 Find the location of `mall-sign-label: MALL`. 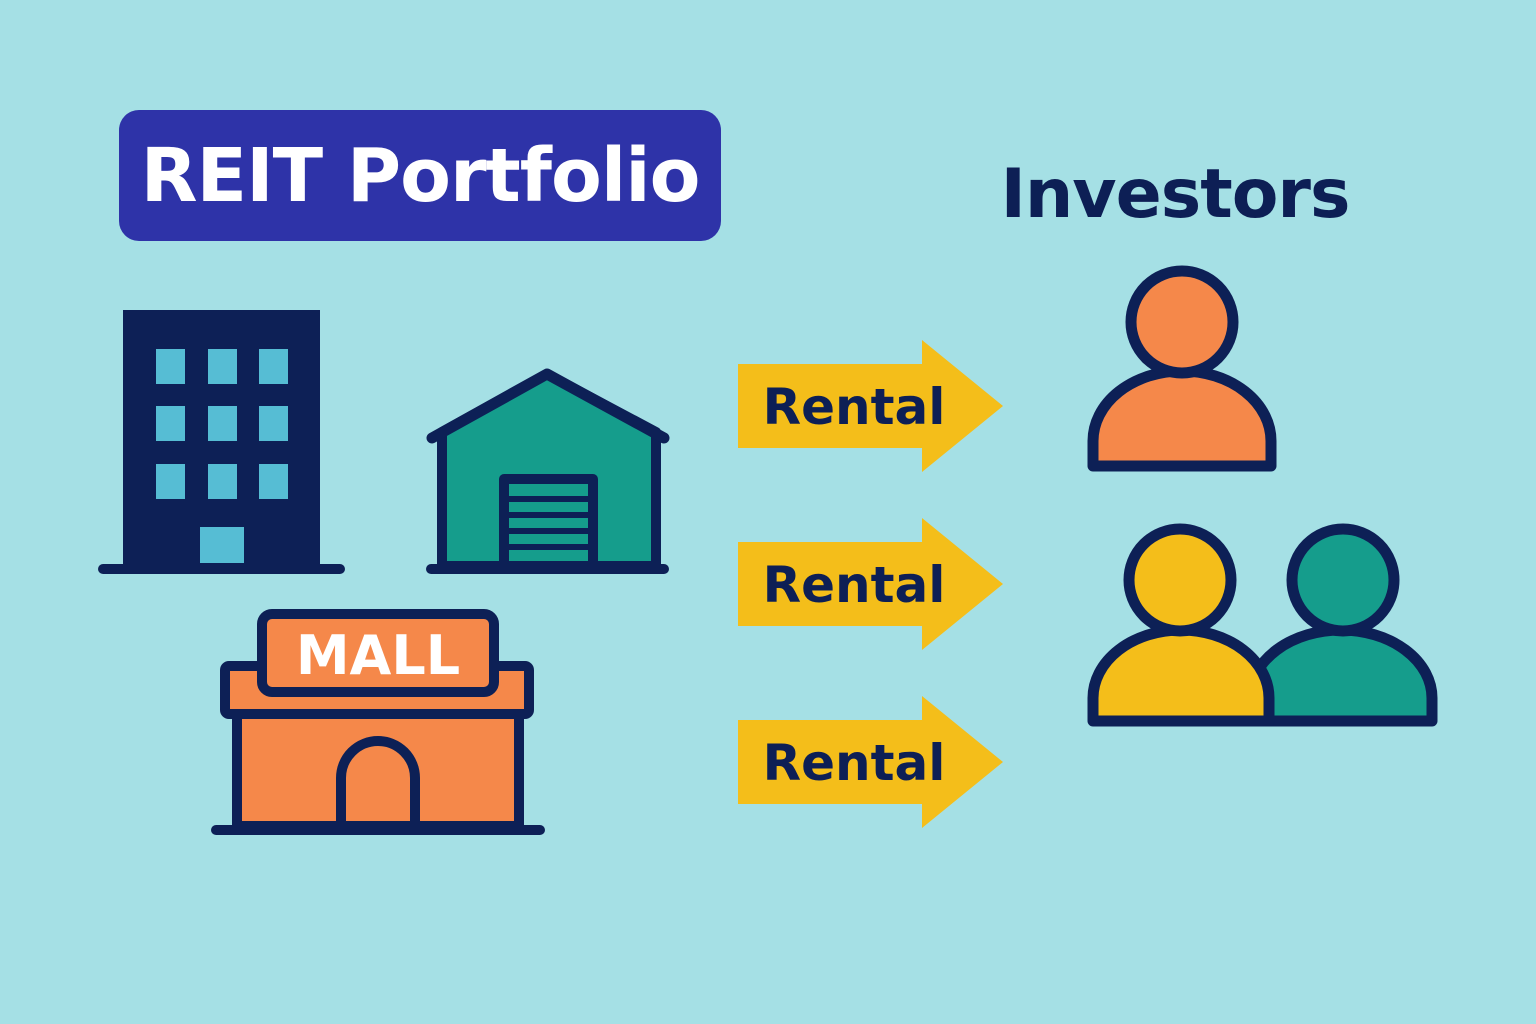

mall-sign-label: MALL is located at coordinates (378, 655).